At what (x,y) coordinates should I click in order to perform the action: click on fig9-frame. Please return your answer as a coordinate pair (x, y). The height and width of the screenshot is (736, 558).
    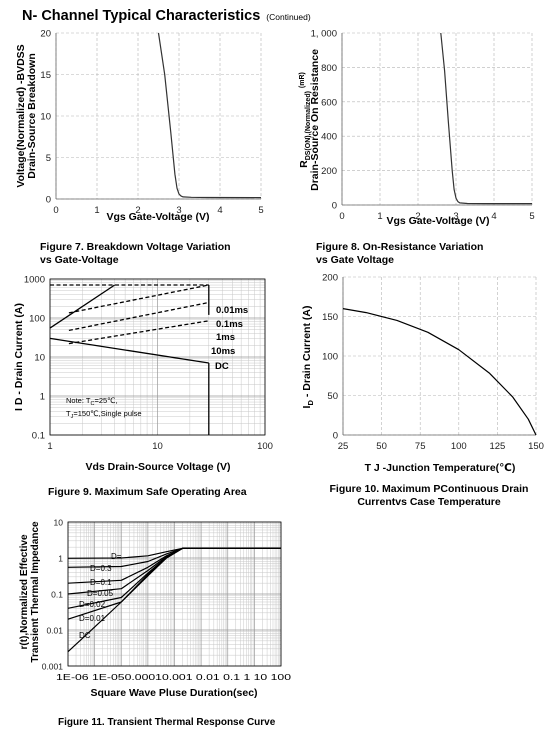
    Looking at the image, I should click on (157, 357).